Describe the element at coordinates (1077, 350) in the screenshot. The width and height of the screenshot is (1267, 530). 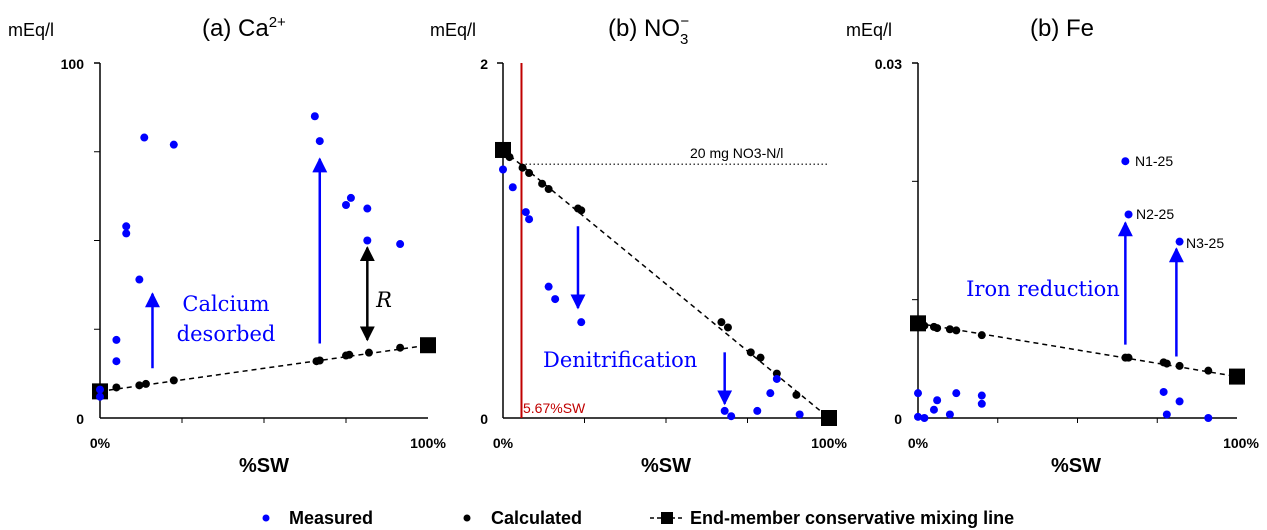
I see `mixing-line` at that location.